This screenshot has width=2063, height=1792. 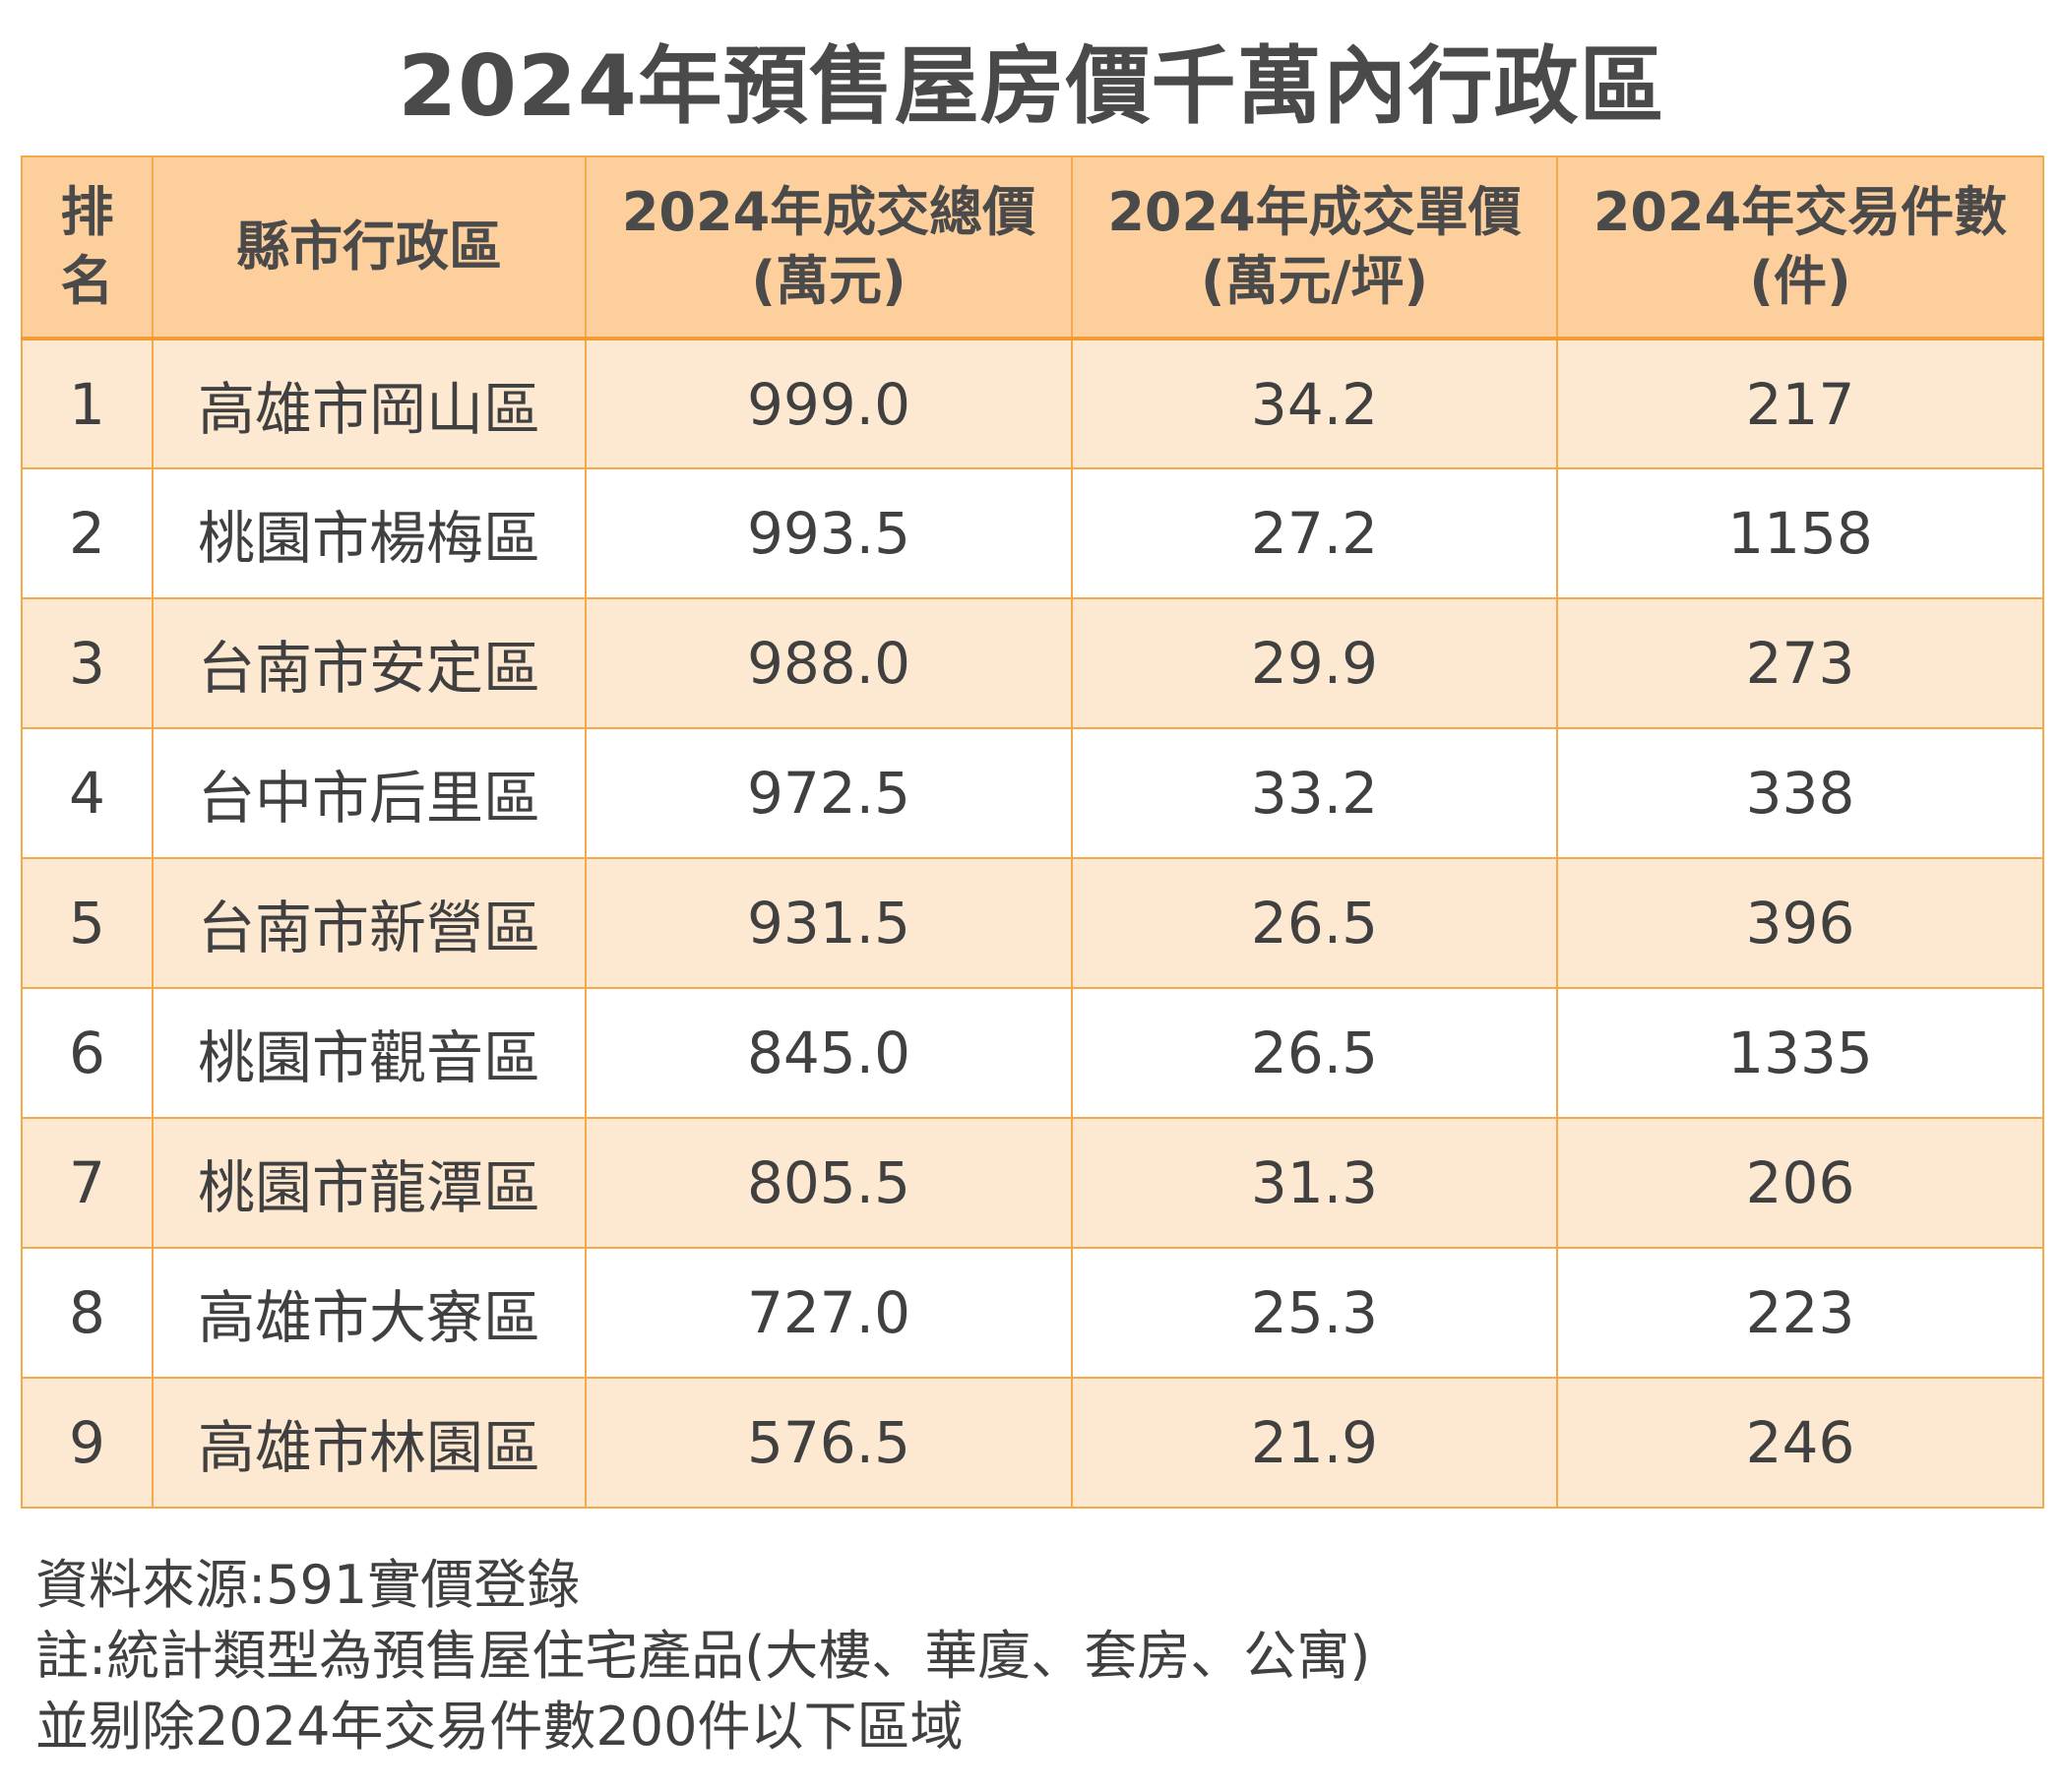 I want to click on cell-district: 高雄市大寮區, so click(x=369, y=1313).